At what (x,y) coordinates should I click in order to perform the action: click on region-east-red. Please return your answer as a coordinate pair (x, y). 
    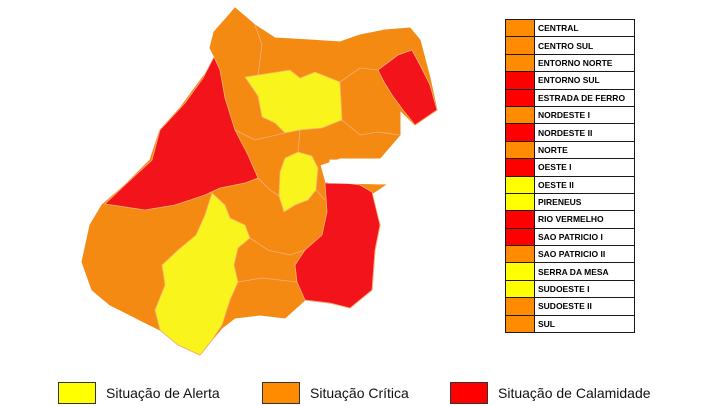
    Looking at the image, I should click on (337, 245).